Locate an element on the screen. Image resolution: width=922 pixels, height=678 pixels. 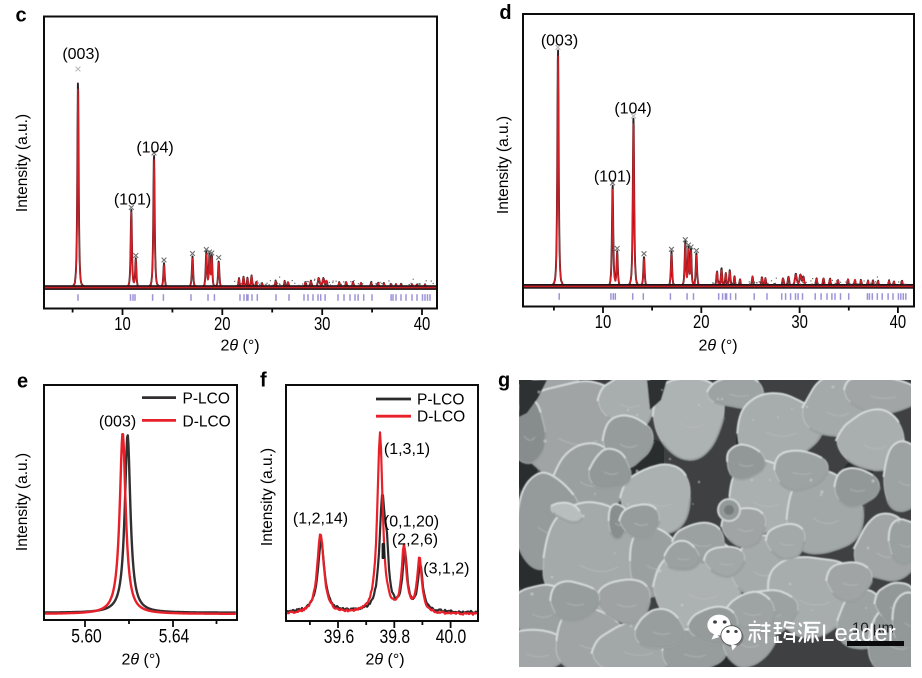
svg-text: c is located at coordinates (20, 16).